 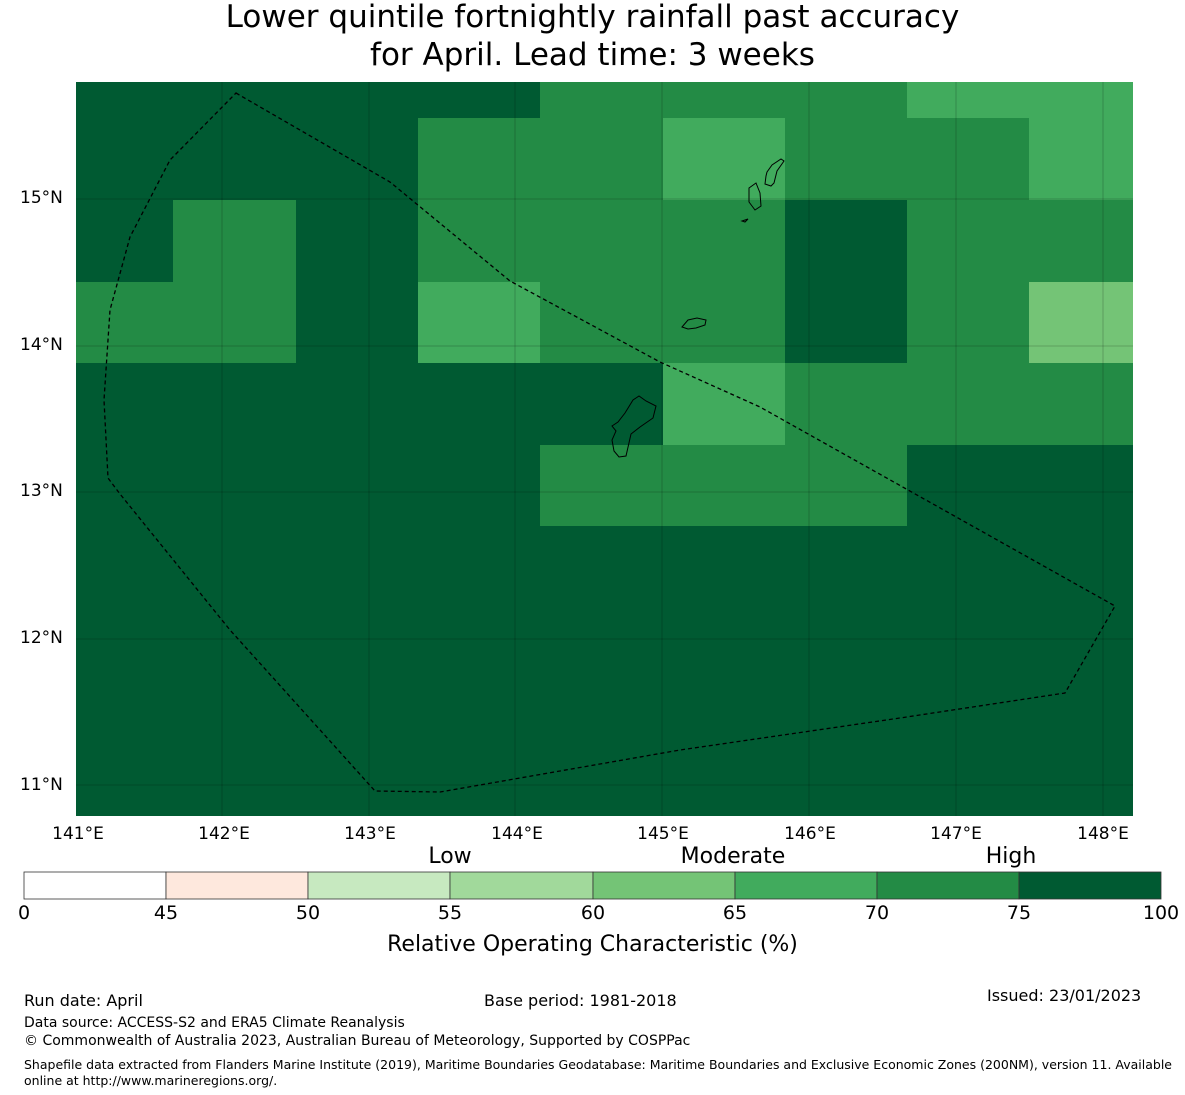 What do you see at coordinates (877, 913) in the screenshot?
I see `colorbar-tick: 70` at bounding box center [877, 913].